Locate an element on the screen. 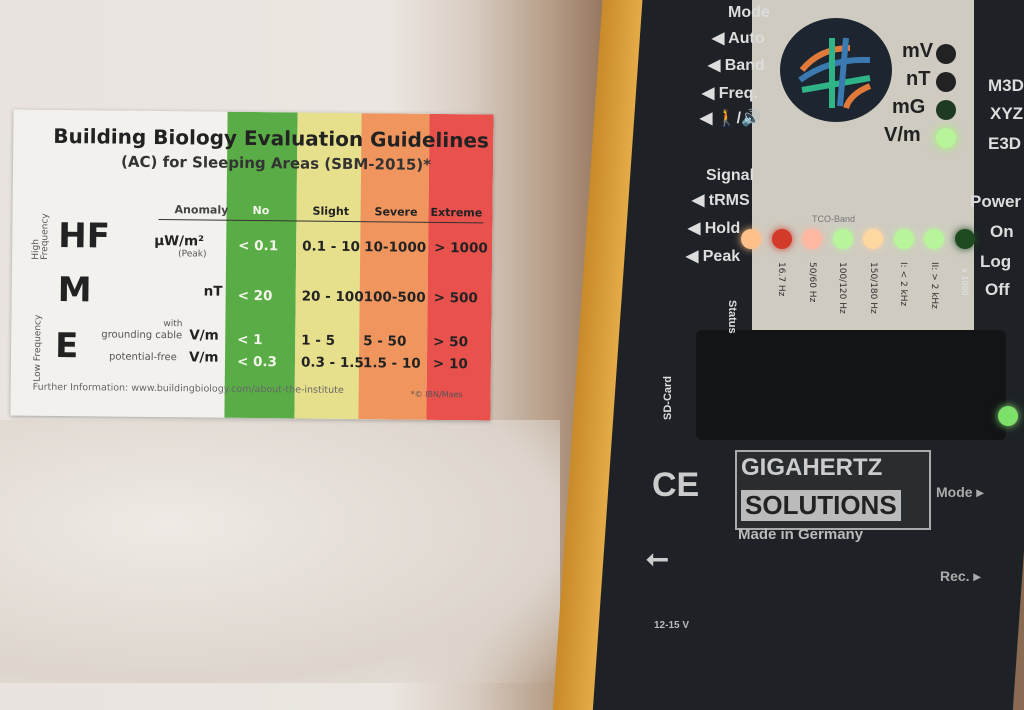 The image size is (1024, 710). value-cell: 5 - 50 is located at coordinates (385, 341).